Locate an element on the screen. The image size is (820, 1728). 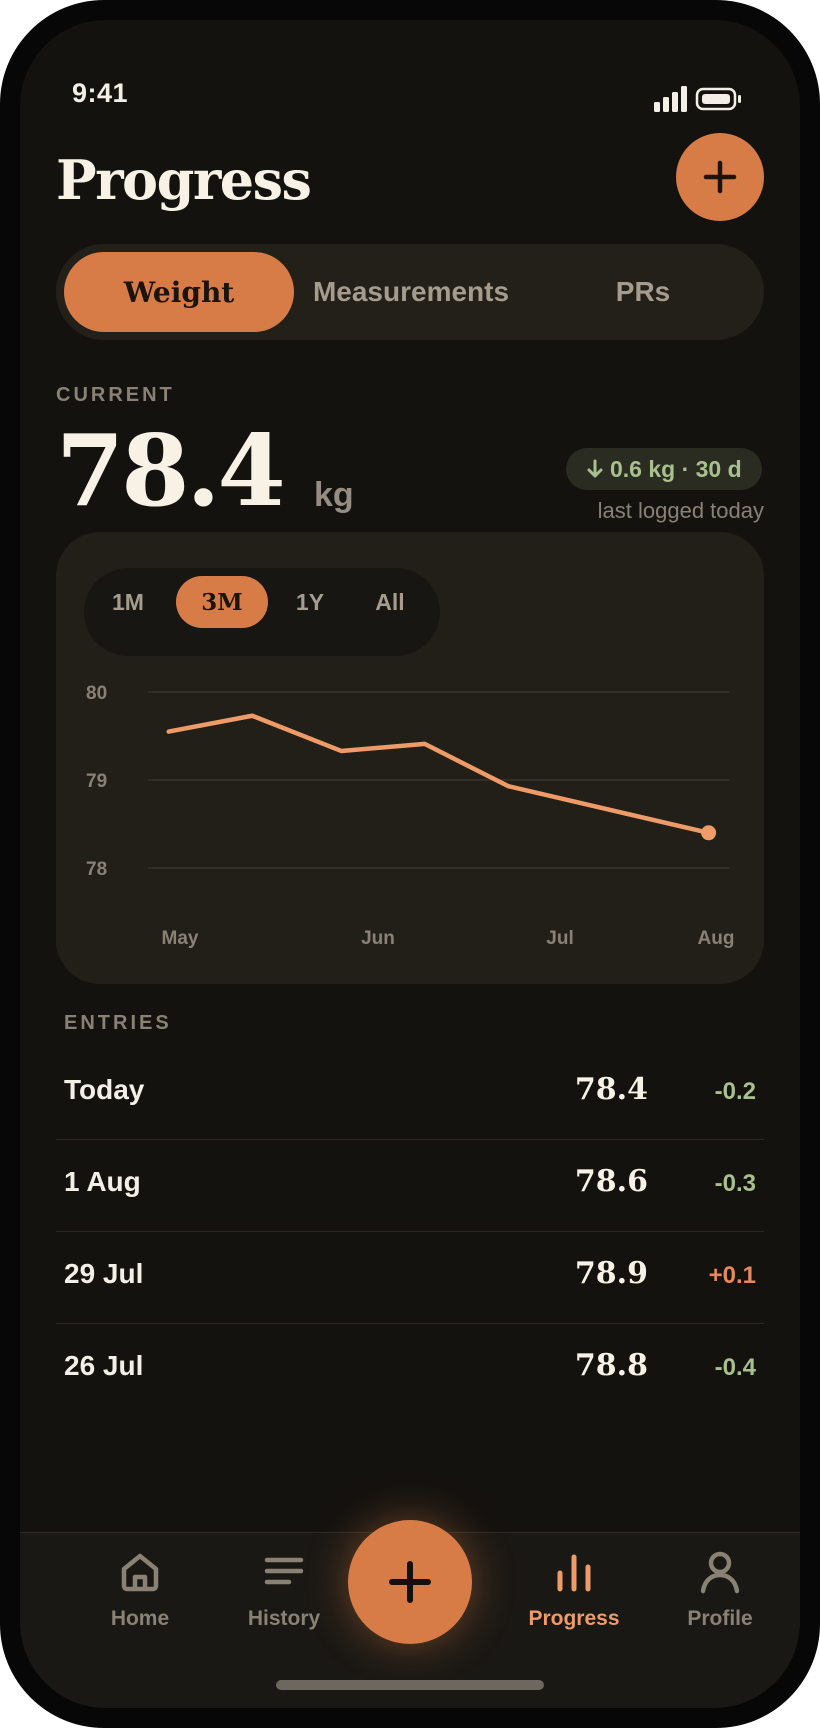
entry-value: 78.4 is located at coordinates (611, 1089).